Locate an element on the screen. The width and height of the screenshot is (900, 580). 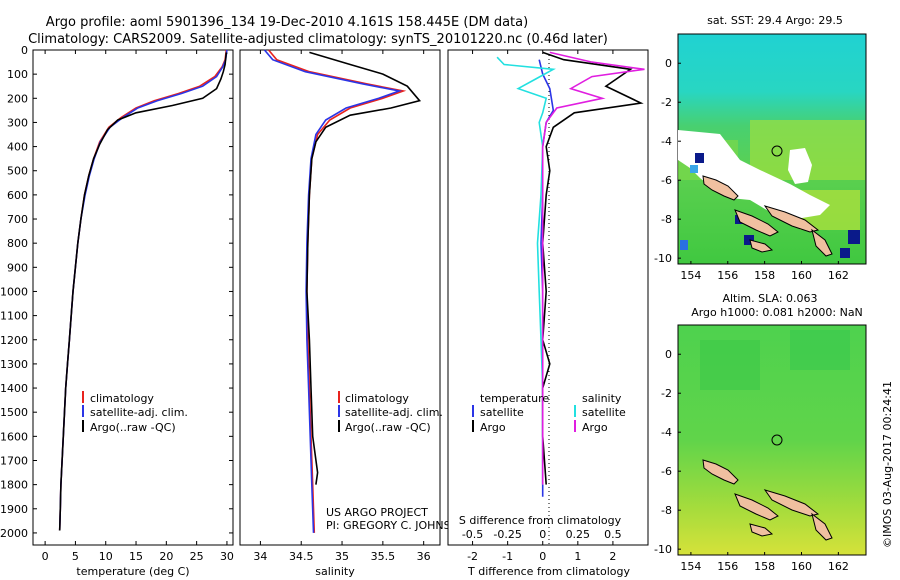
x-tick-label: 35.5 is located at coordinates (383, 556).